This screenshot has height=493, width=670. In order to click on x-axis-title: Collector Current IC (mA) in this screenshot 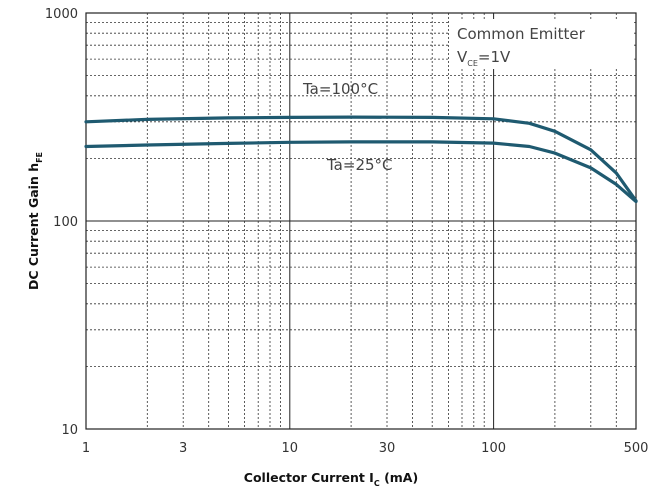, I will do `click(331, 479)`.